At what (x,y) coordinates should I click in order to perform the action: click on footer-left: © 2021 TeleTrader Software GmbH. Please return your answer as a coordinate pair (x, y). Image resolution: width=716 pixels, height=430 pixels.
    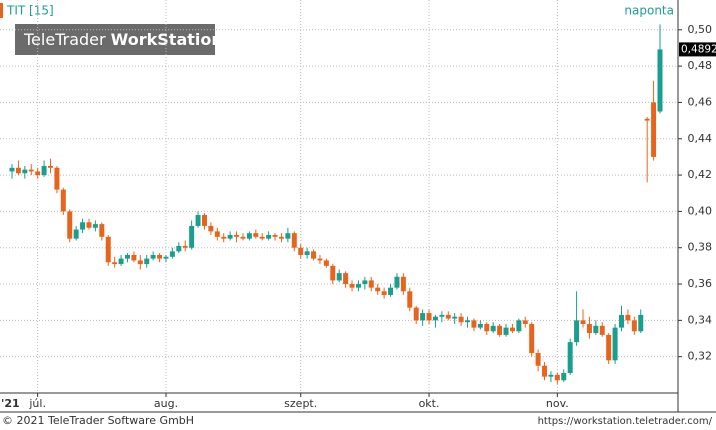
    Looking at the image, I should click on (98, 420).